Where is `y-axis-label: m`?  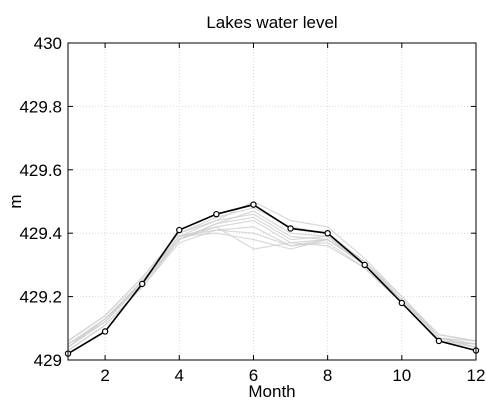
y-axis-label: m is located at coordinates (15, 201).